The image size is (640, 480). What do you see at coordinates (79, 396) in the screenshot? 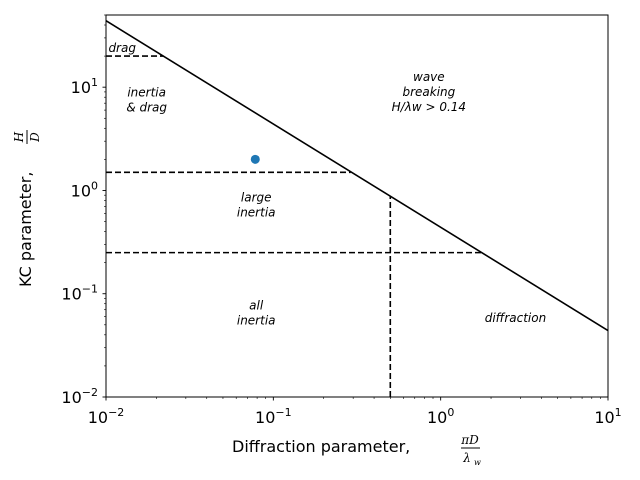
I see `y-tick-label-0: 10⁻²` at bounding box center [79, 396].